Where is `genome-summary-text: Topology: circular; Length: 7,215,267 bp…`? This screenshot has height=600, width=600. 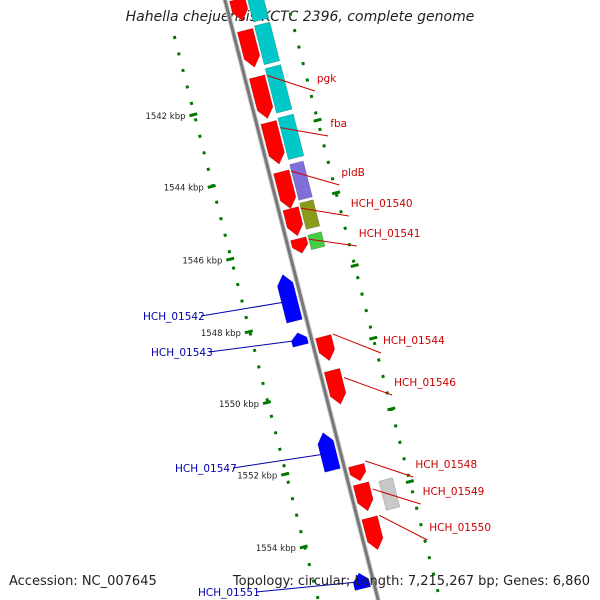 genome-summary-text: Topology: circular; Length: 7,215,267 bp… is located at coordinates (411, 581).